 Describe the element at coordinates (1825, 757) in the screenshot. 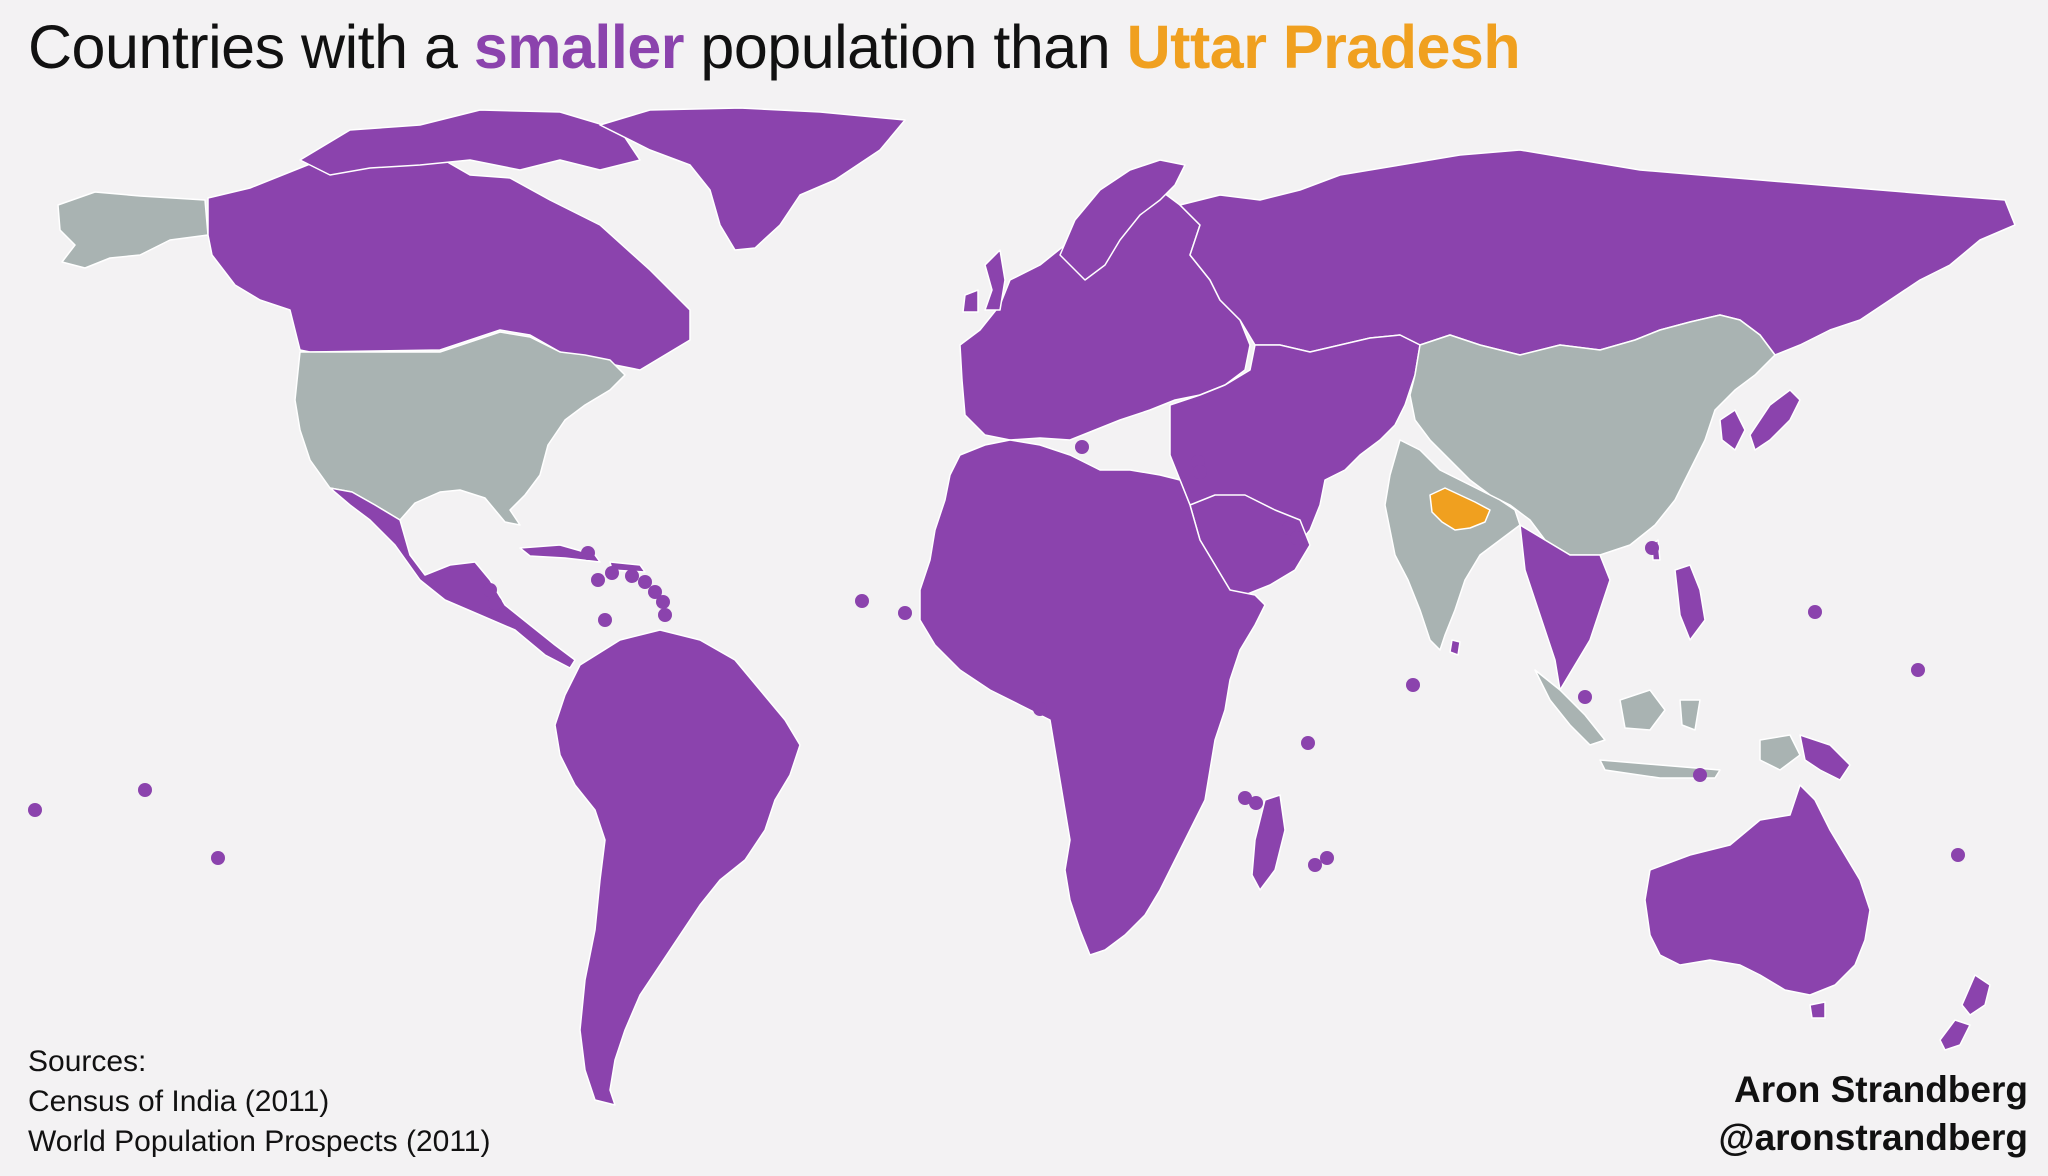

I see `papua-new-guinea-shape` at that location.